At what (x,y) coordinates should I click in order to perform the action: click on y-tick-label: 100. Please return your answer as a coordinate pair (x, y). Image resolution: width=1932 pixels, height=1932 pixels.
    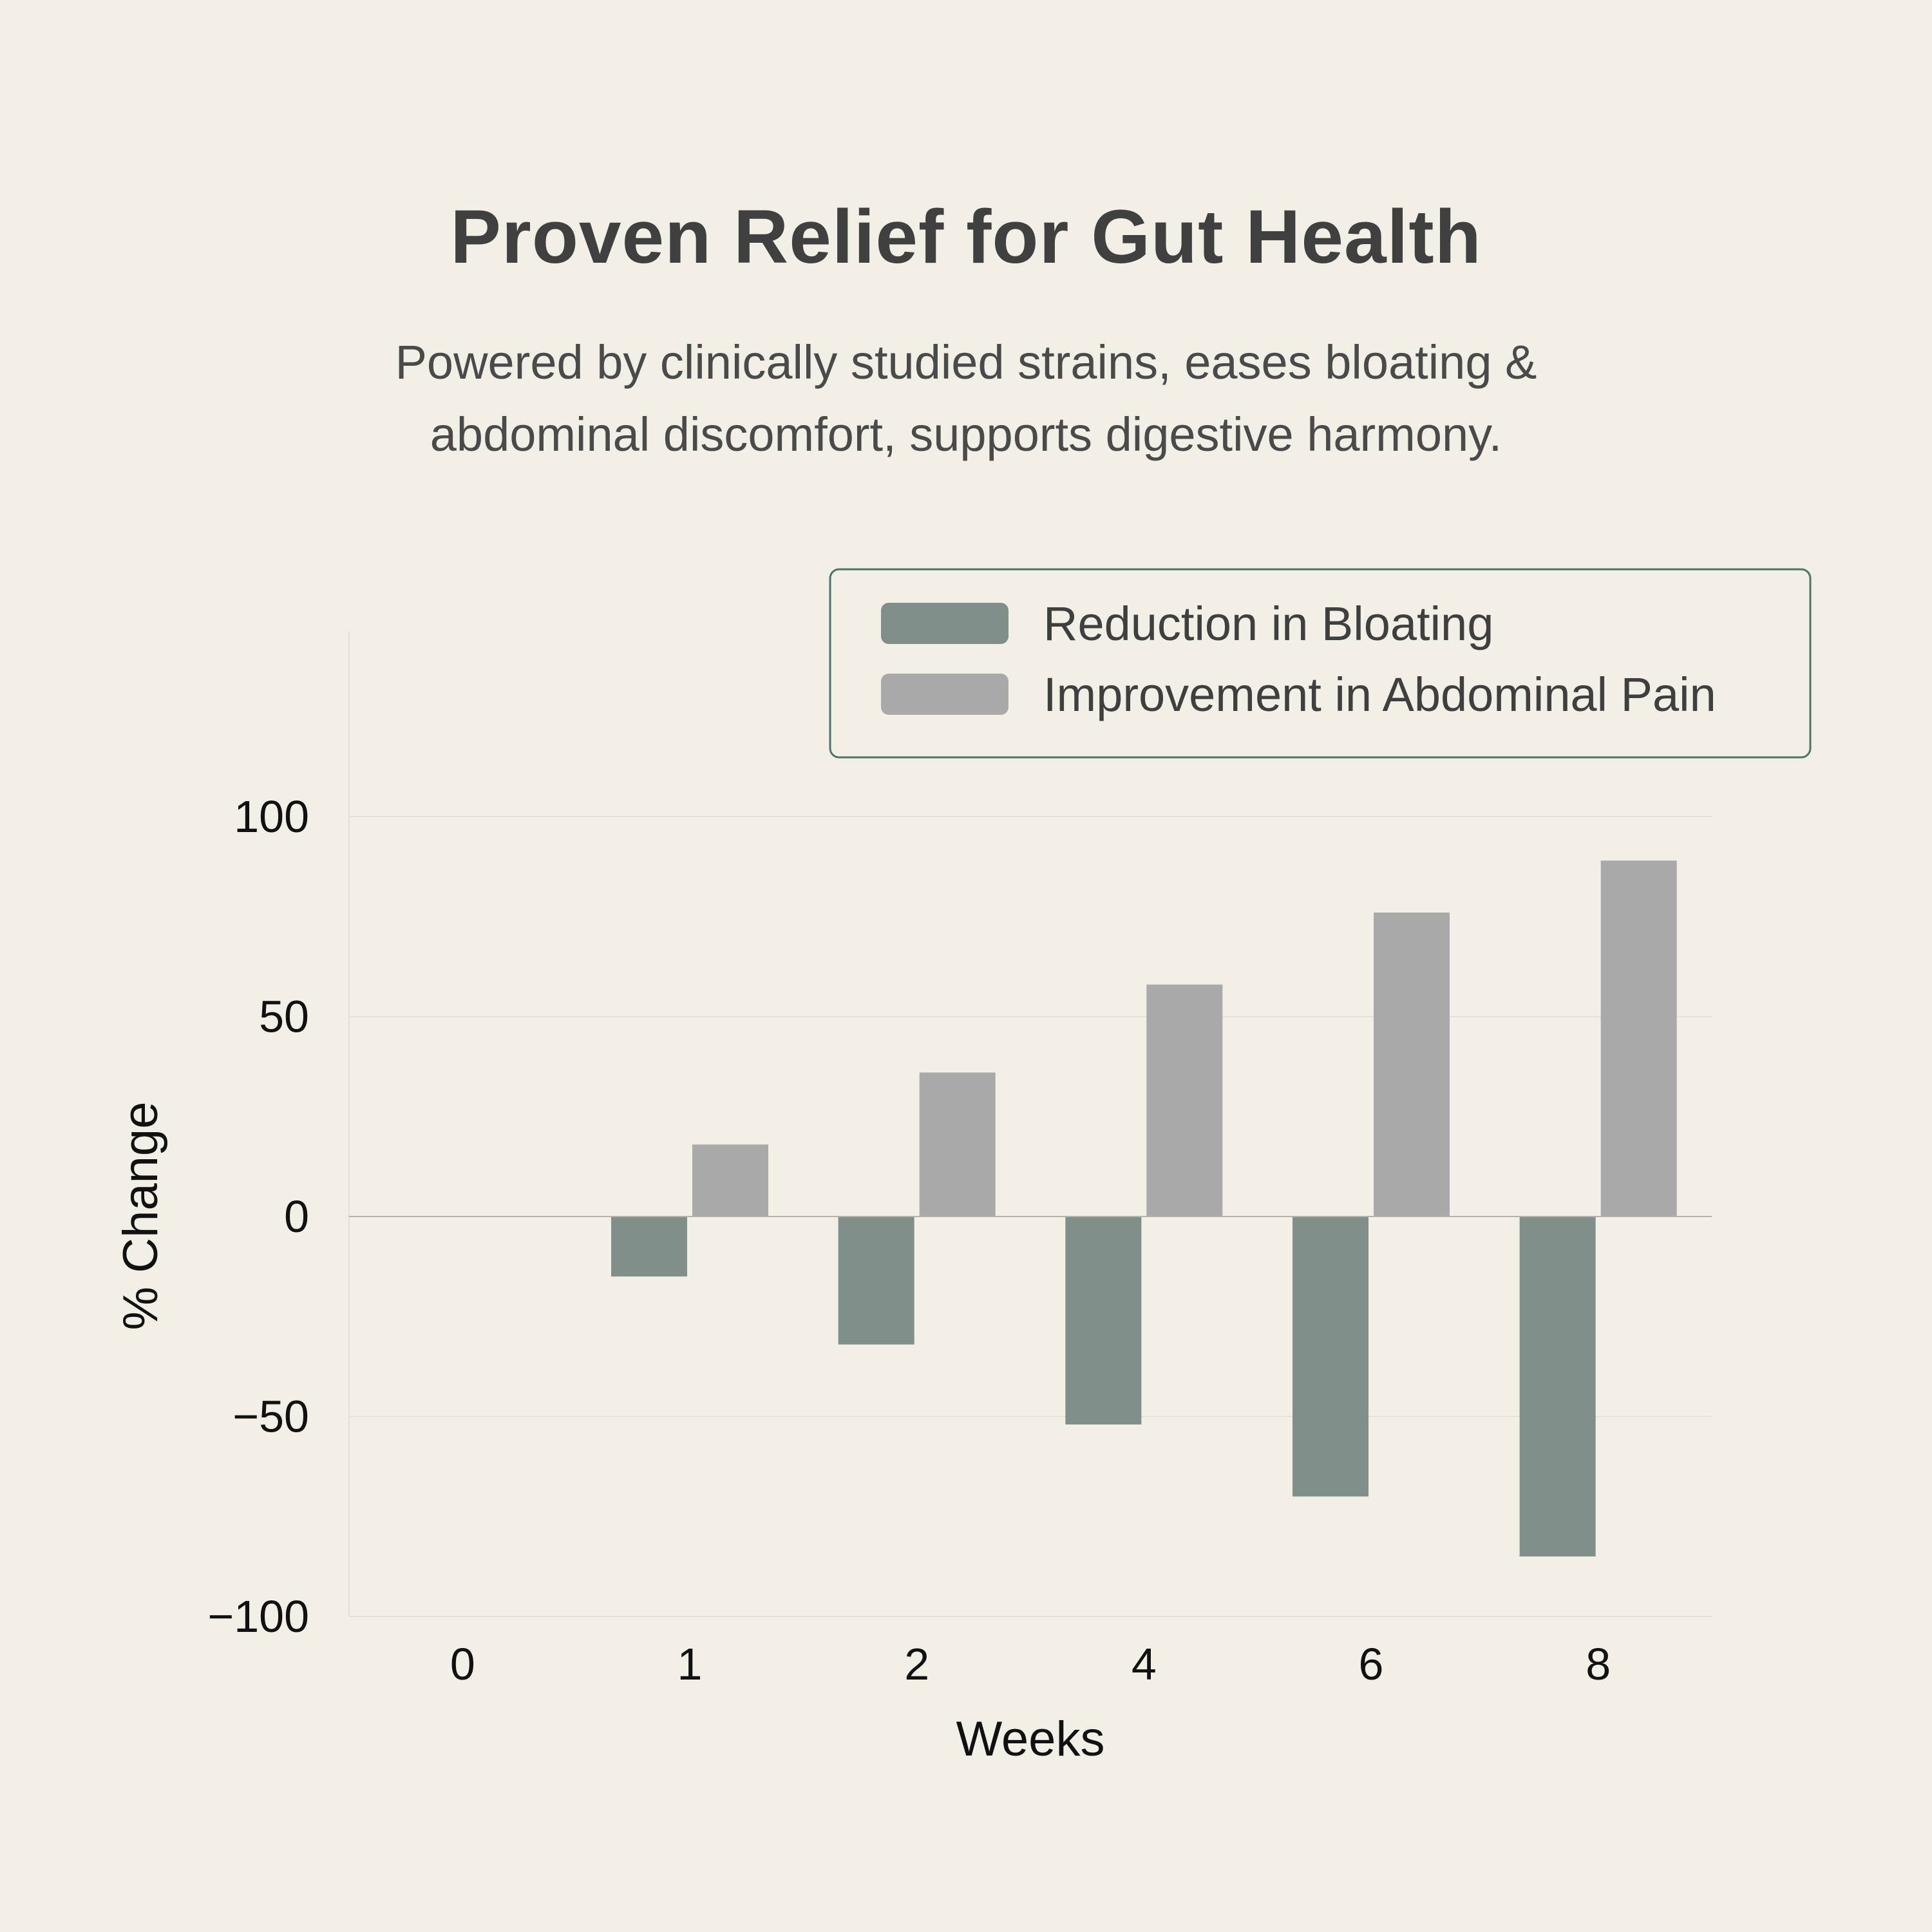
    Looking at the image, I should click on (271, 816).